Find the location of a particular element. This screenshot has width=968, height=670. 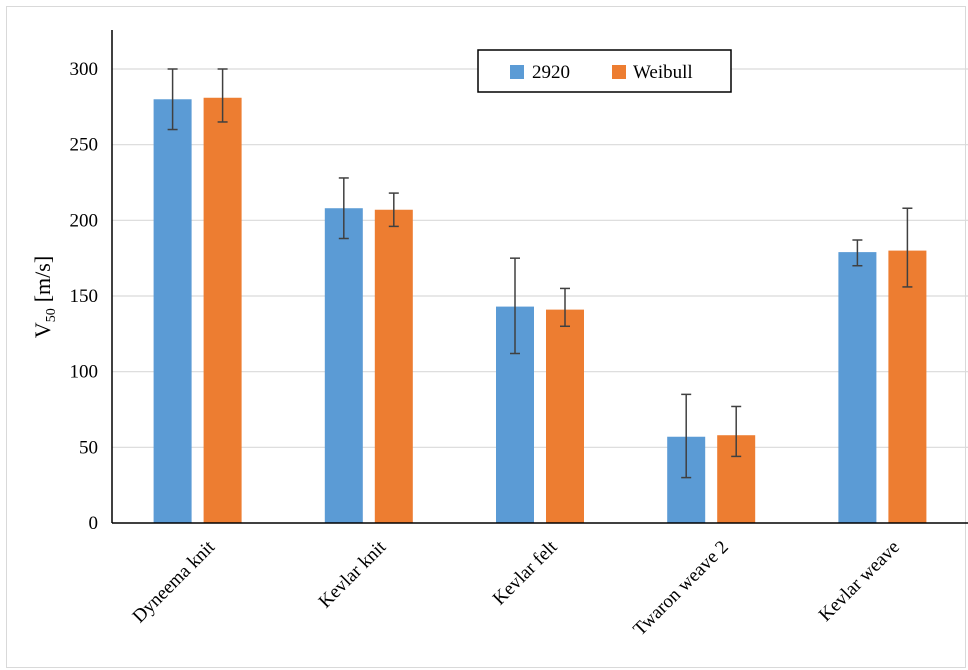

y-tick-label: 200 is located at coordinates (84, 220).